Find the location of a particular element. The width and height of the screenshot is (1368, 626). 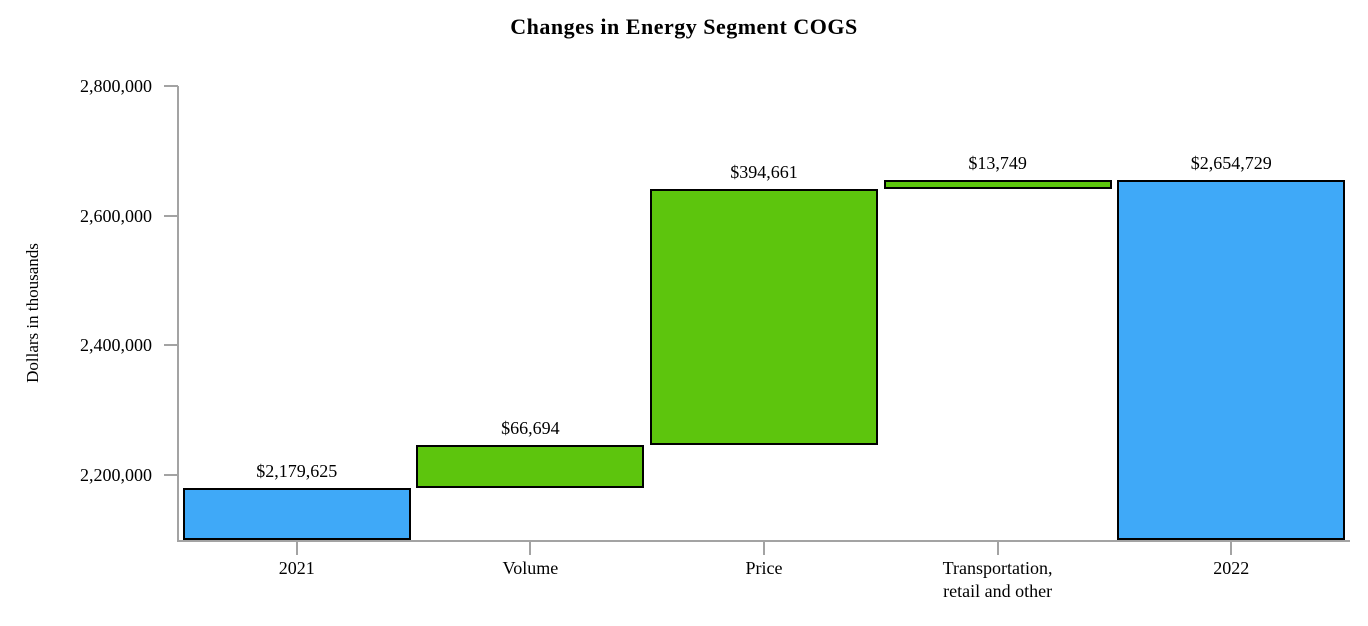

x-category-label: Transportation, retail and other is located at coordinates (997, 580).